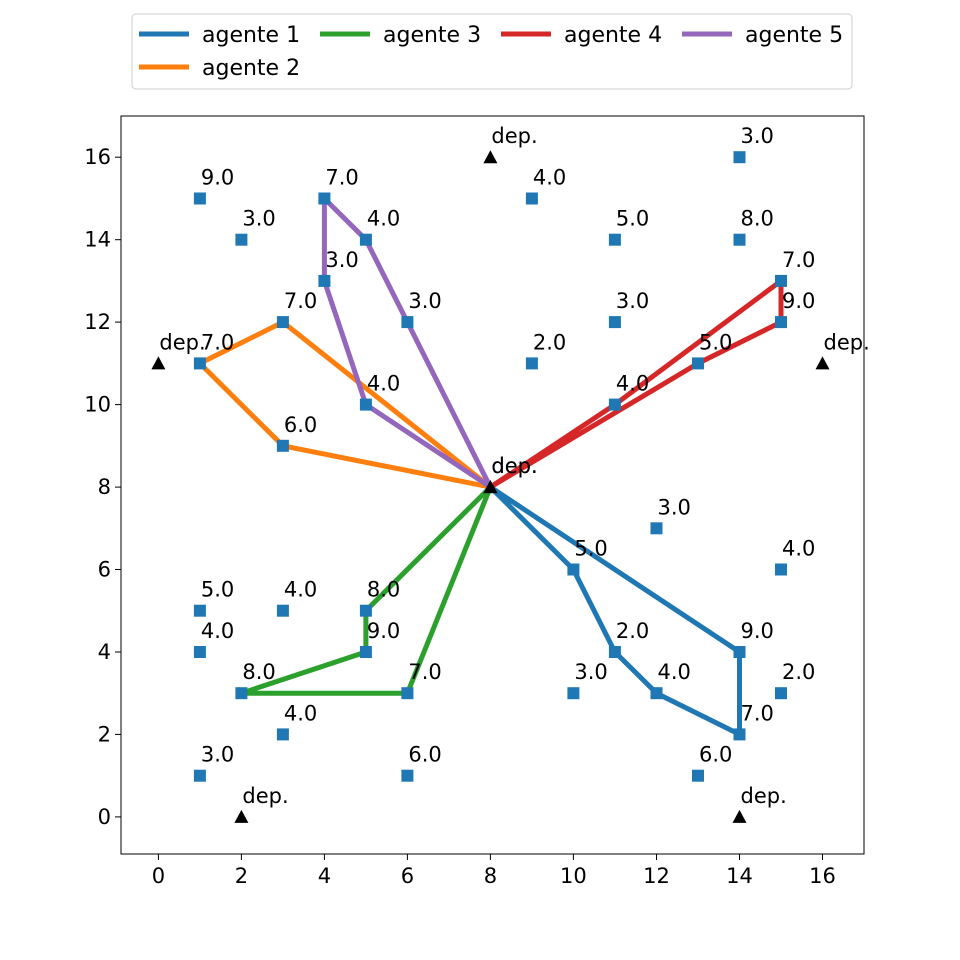 This screenshot has width=960, height=960. Describe the element at coordinates (432, 35) in the screenshot. I see `legend-label-agente-3: agente 3` at that location.